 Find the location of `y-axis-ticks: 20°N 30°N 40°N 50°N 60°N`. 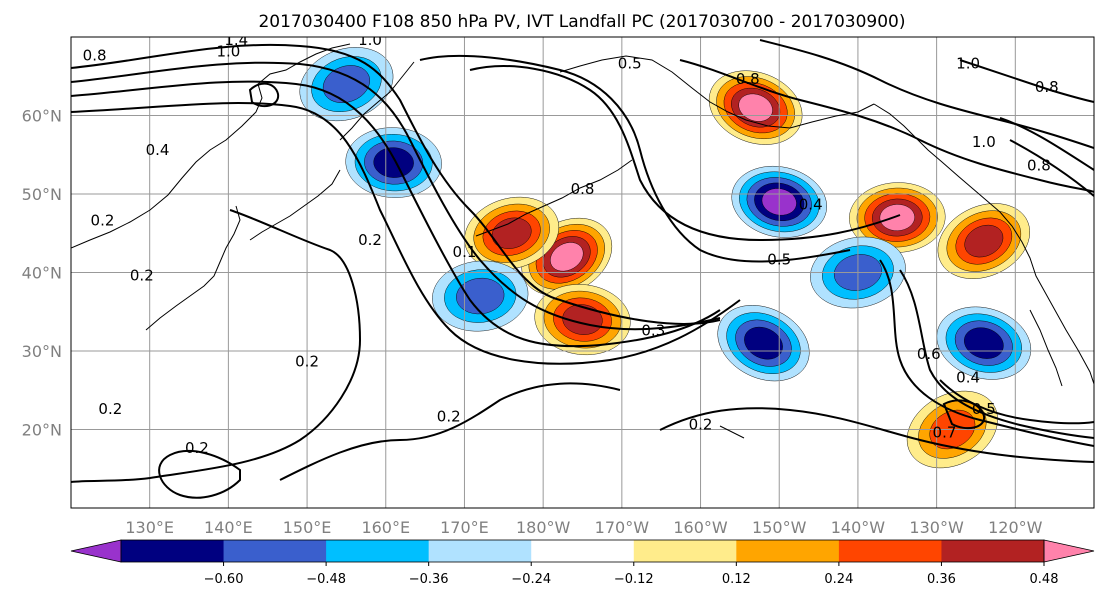

y-axis-ticks: 20°N 30°N 40°N 50°N 60°N is located at coordinates (42, 273).